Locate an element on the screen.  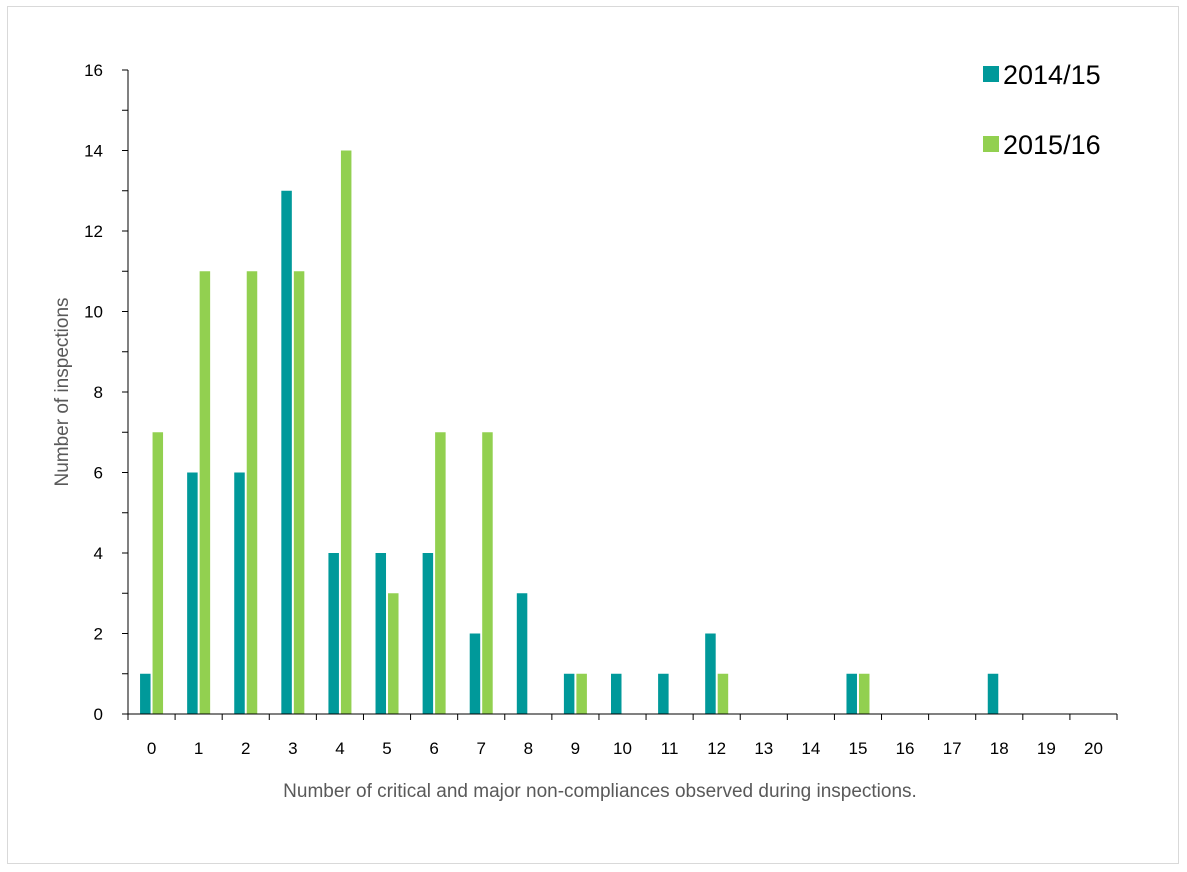
x-tick-label: 18 is located at coordinates (999, 748).